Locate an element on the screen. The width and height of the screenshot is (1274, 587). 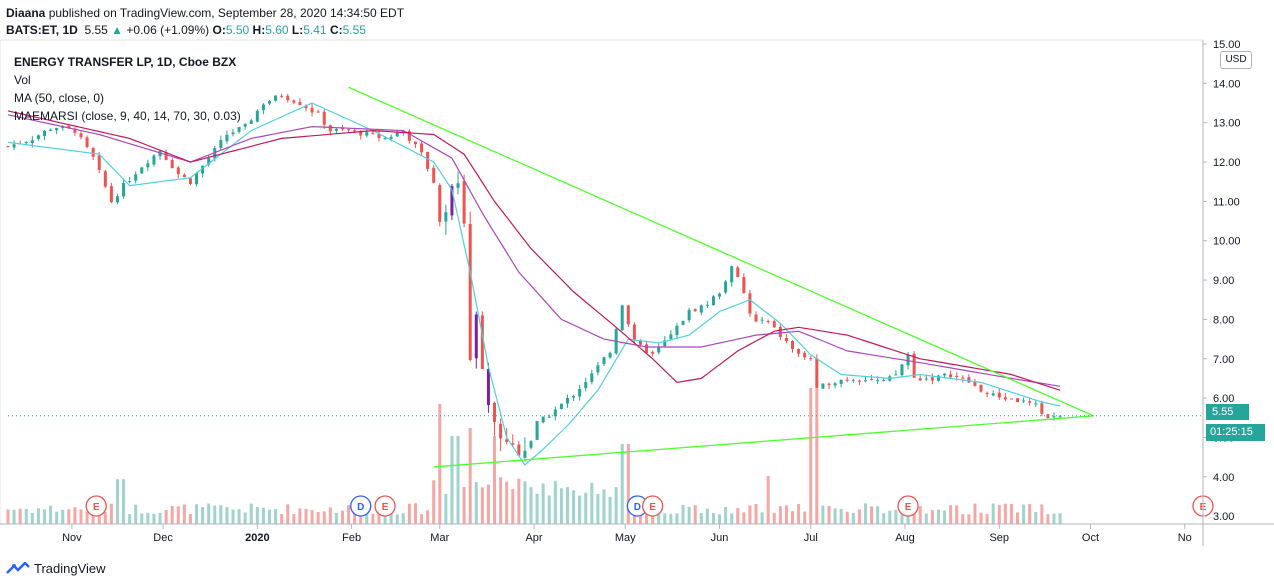
currency-button: USD is located at coordinates (1236, 60).